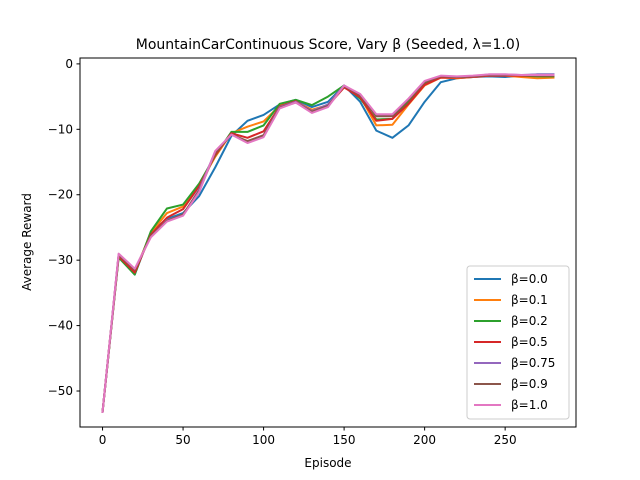 The width and height of the screenshot is (640, 480). Describe the element at coordinates (182, 440) in the screenshot. I see `x-tick-label: 50` at that location.